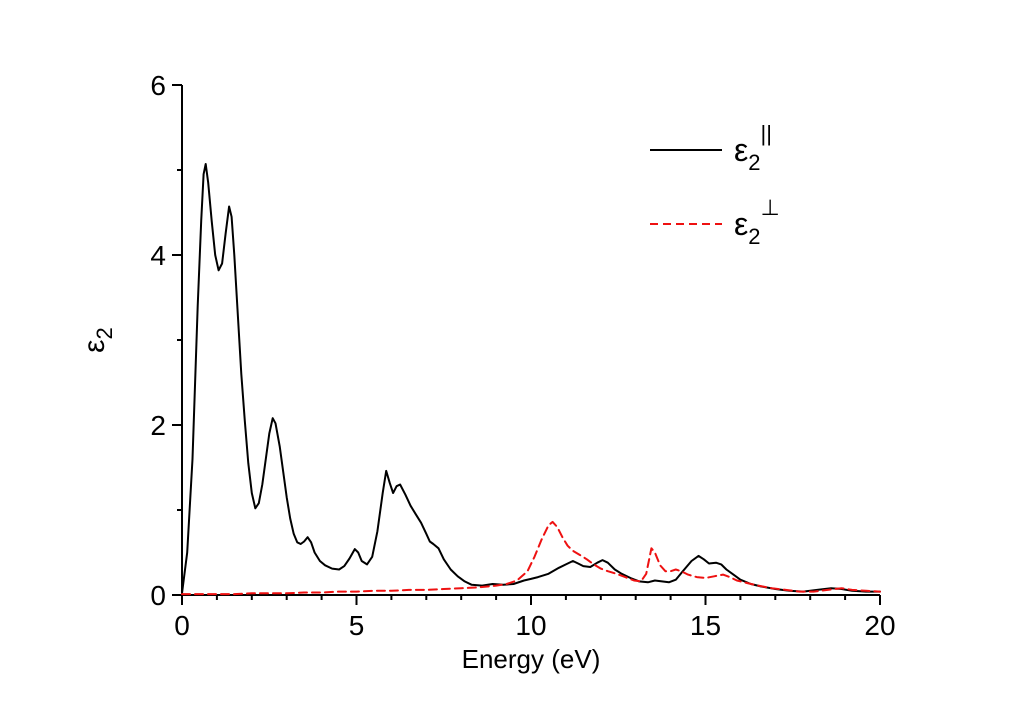  What do you see at coordinates (158, 255) in the screenshot?
I see `y-tick-label: 4` at bounding box center [158, 255].